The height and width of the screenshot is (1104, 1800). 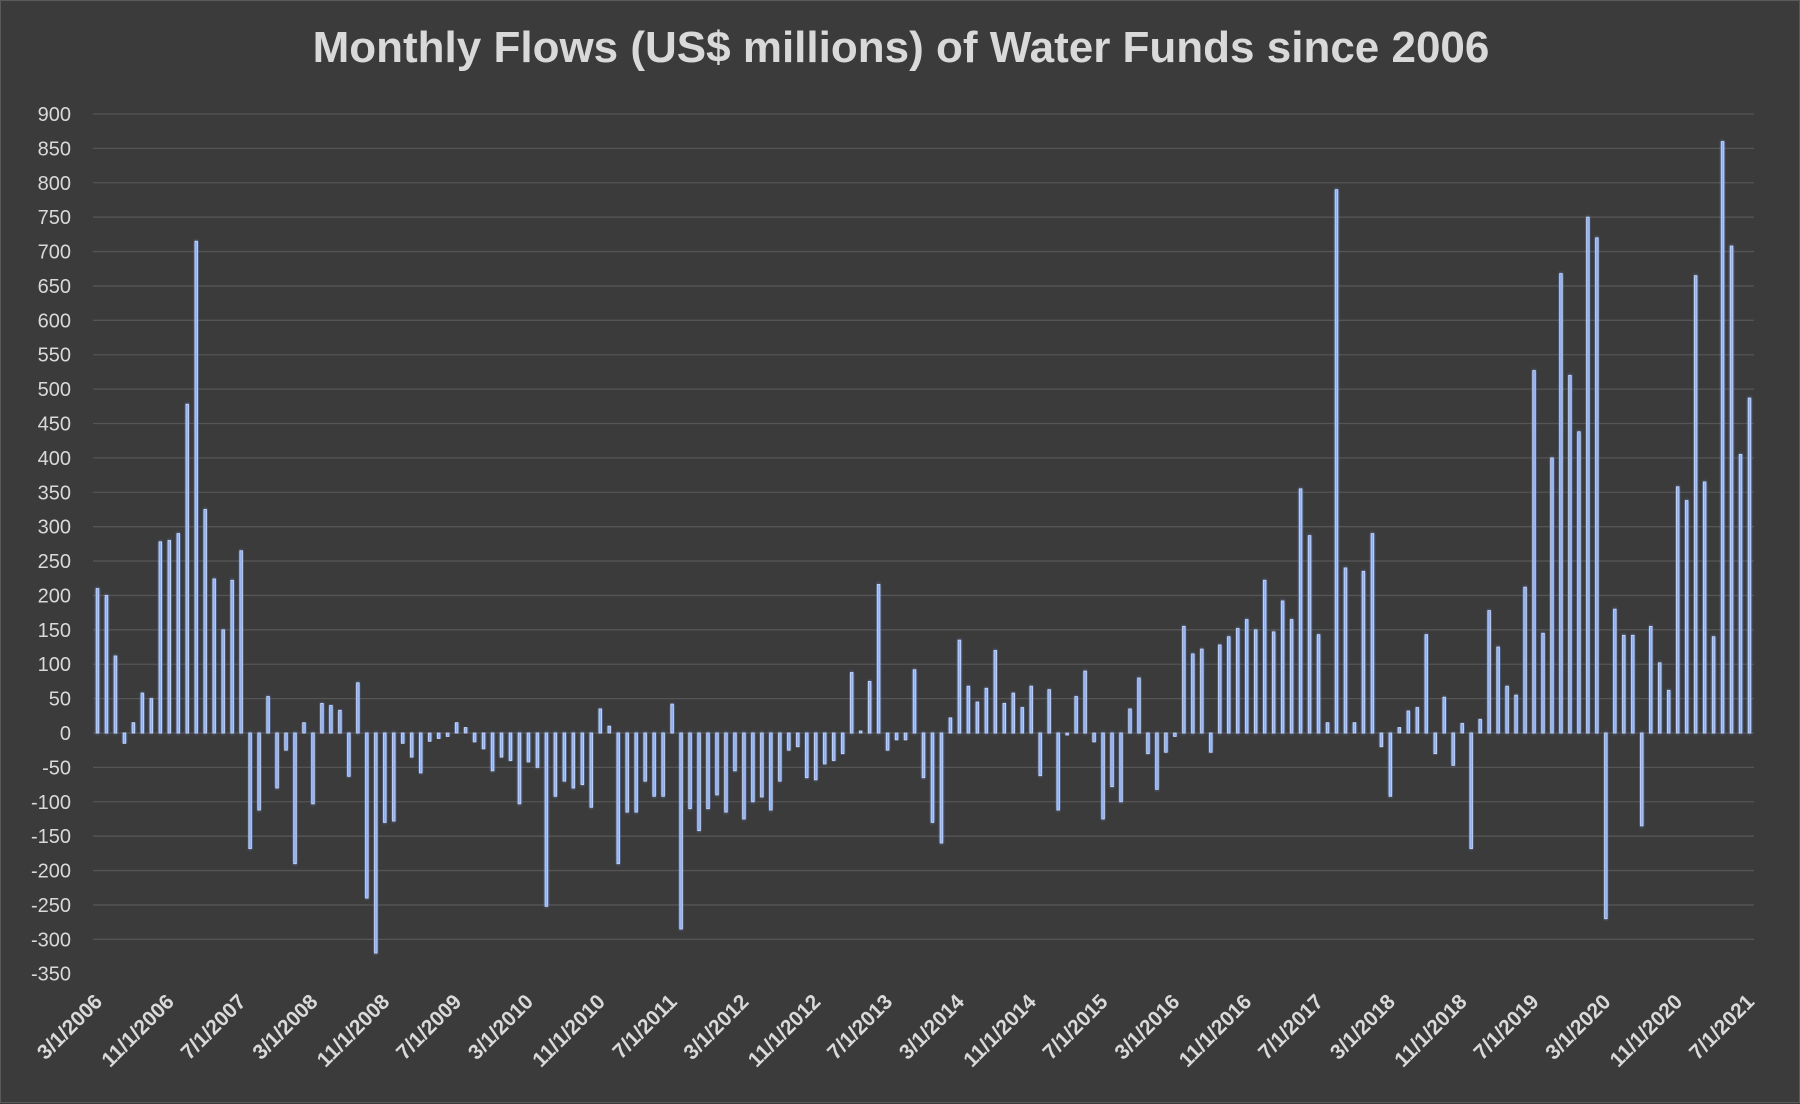 I want to click on x-tick-label: 11/1/2014, so click(x=1000, y=1031).